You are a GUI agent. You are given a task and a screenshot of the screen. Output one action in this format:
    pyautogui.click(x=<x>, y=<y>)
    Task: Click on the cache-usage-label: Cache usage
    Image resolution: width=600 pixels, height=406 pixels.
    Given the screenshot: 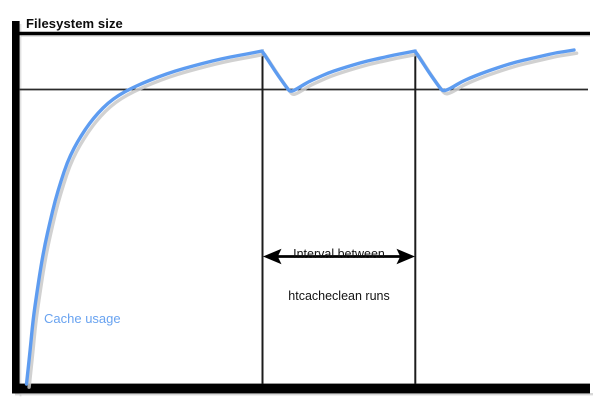 What is the action you would take?
    pyautogui.click(x=82, y=318)
    